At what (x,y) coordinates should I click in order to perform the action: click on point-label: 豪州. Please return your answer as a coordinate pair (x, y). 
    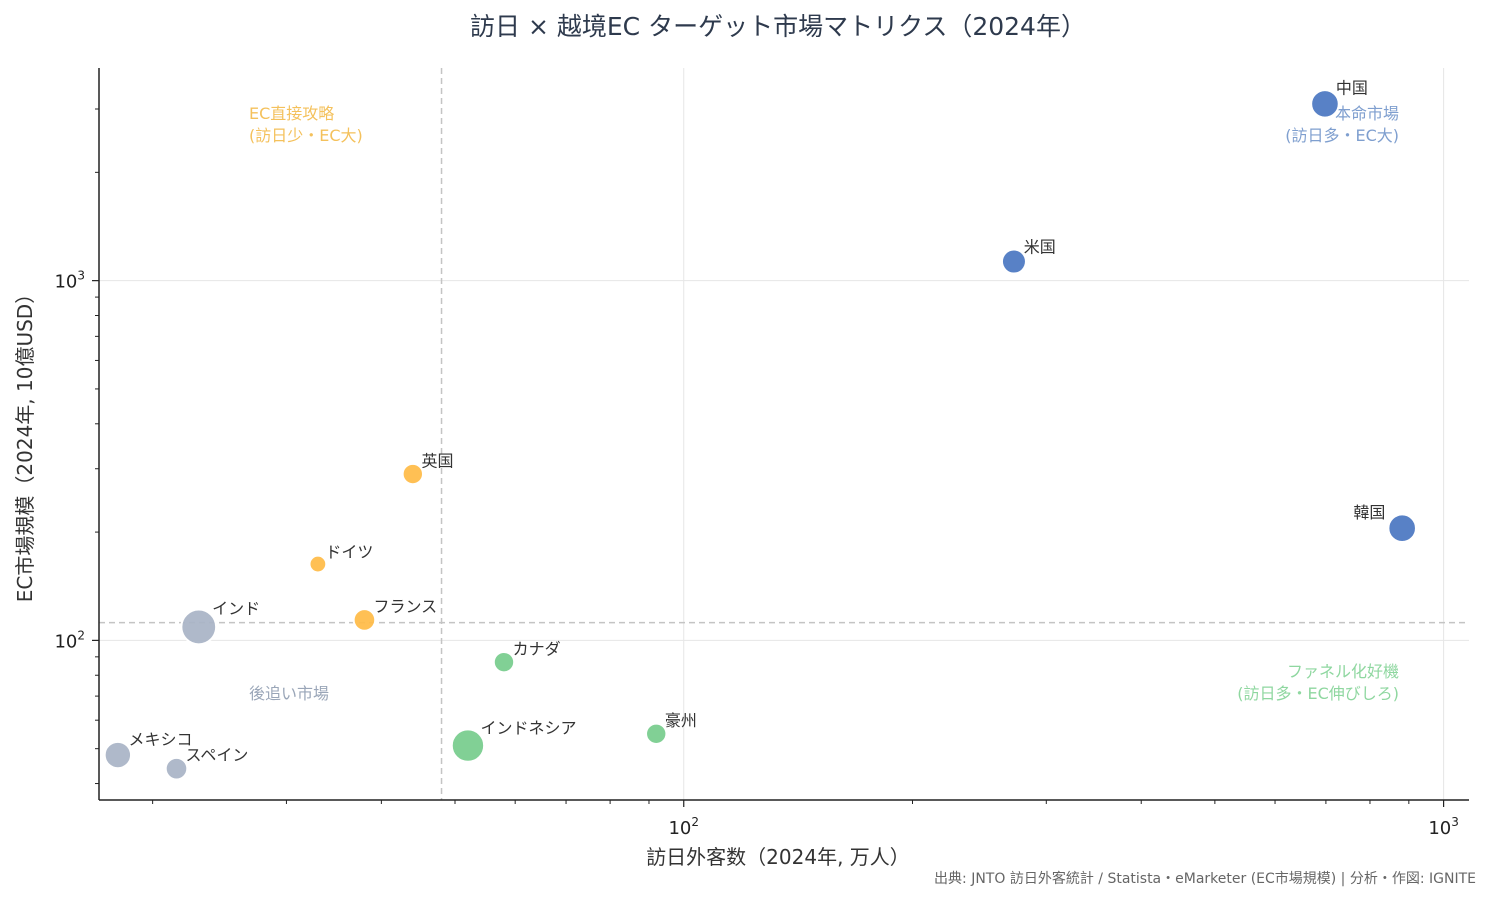
    Looking at the image, I should click on (681, 720).